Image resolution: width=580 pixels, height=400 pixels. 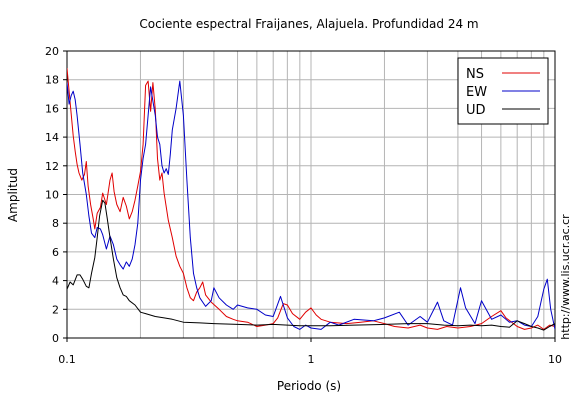 I want to click on legend-label-ew: EW, so click(x=476, y=92).